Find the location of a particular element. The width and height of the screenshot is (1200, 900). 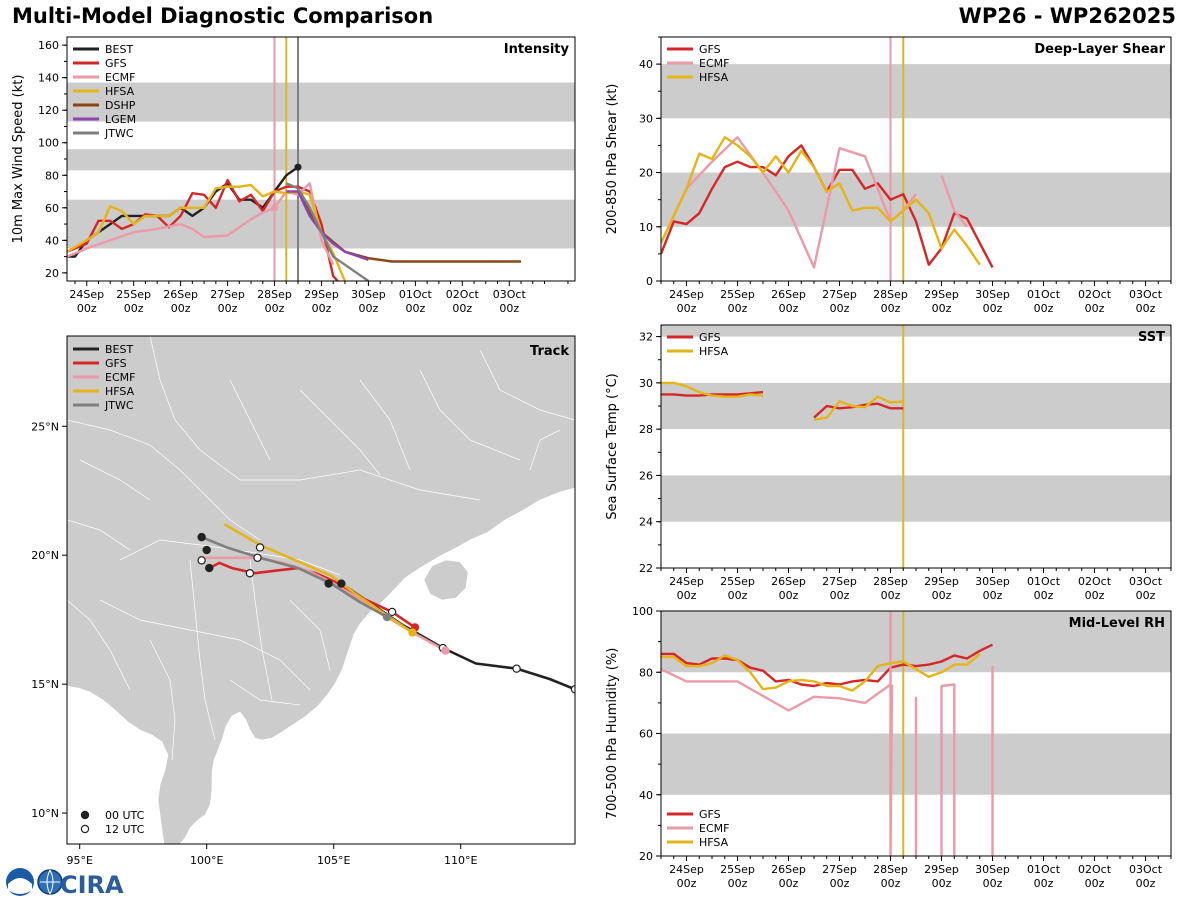

x-tick-label: 02Oct is located at coordinates (1095, 869).